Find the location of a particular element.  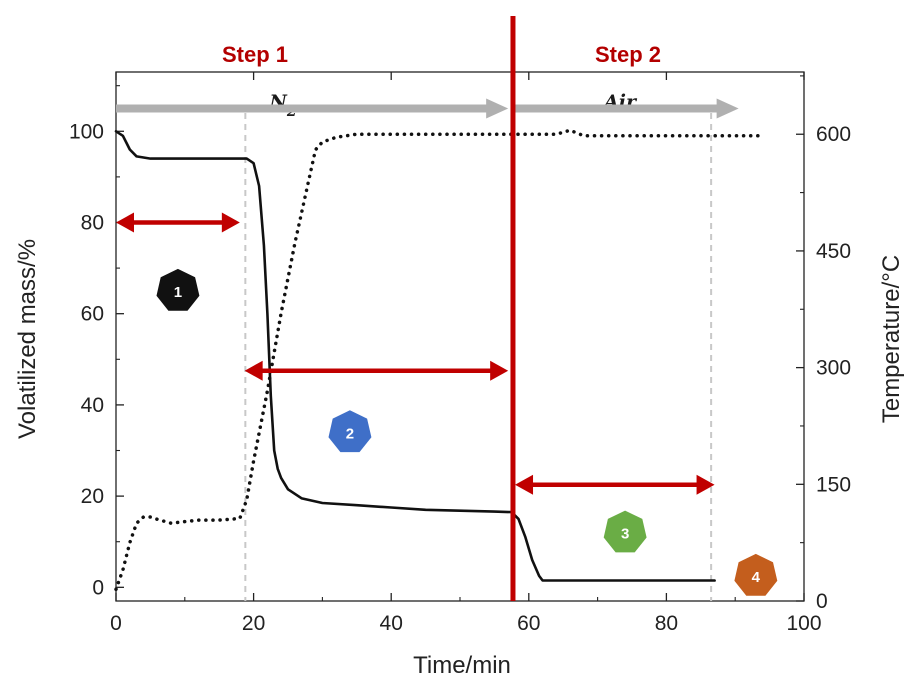

x-tick-label: 60 is located at coordinates (528, 623).